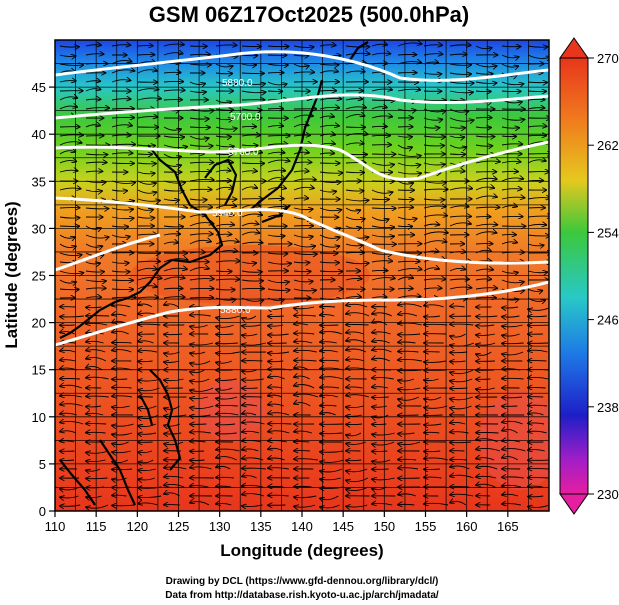 The height and width of the screenshot is (605, 619). I want to click on x-axis-ticks: 110 115 120 125 130 135 140 145 150 155 160 165, so click(282, 522).